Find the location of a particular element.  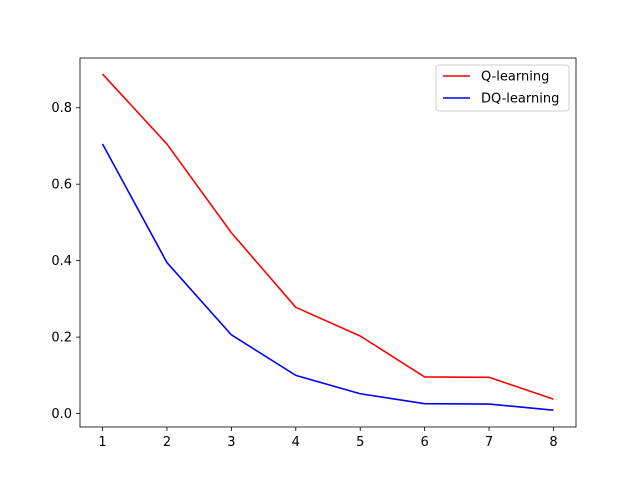

legend: Q-learning DQ-learning is located at coordinates (502, 88).